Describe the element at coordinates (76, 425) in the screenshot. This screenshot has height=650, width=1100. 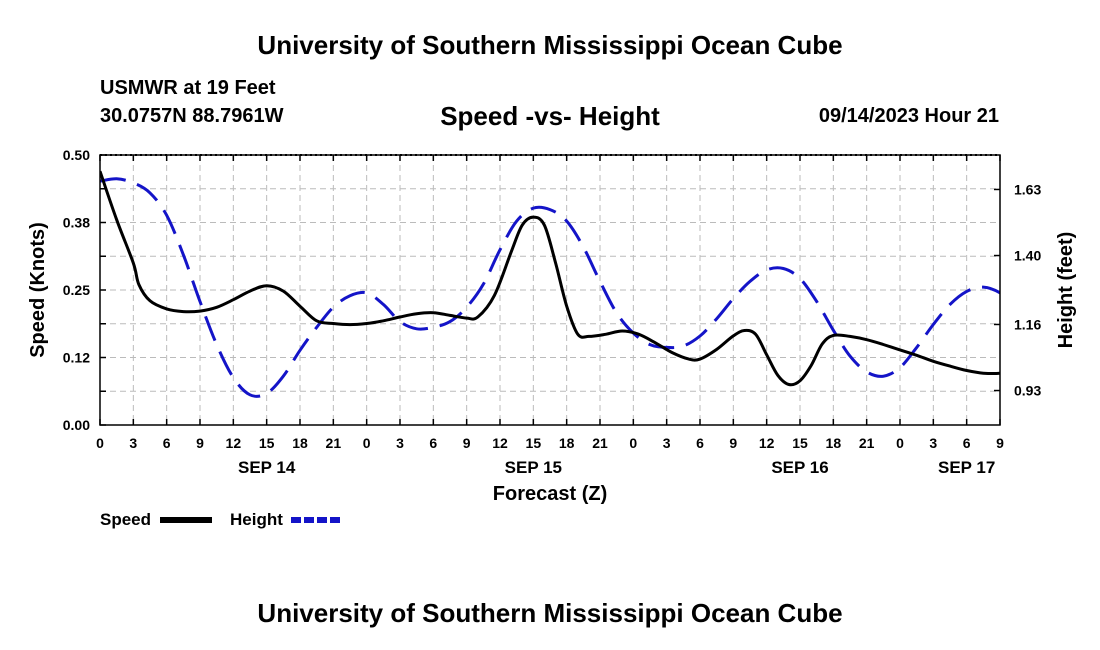
I see `y-tick-label: 0.00` at that location.